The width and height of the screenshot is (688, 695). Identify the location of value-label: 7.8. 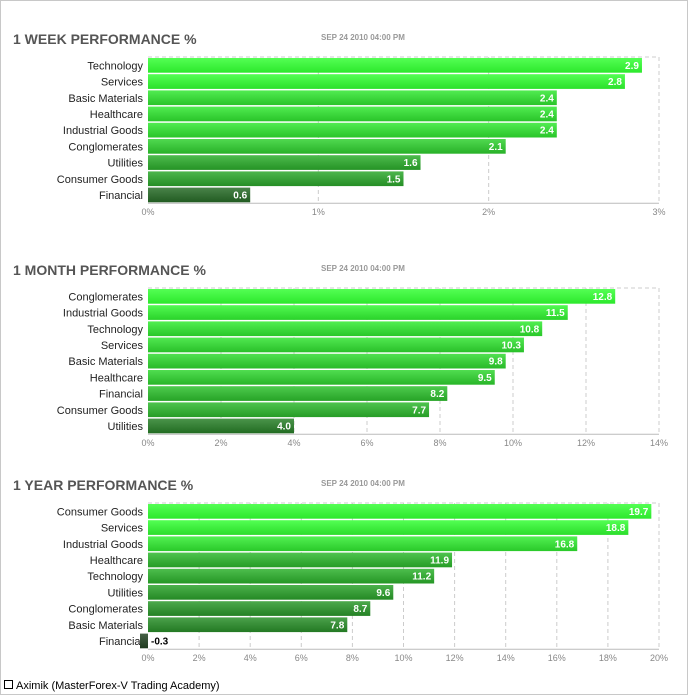
(337, 625).